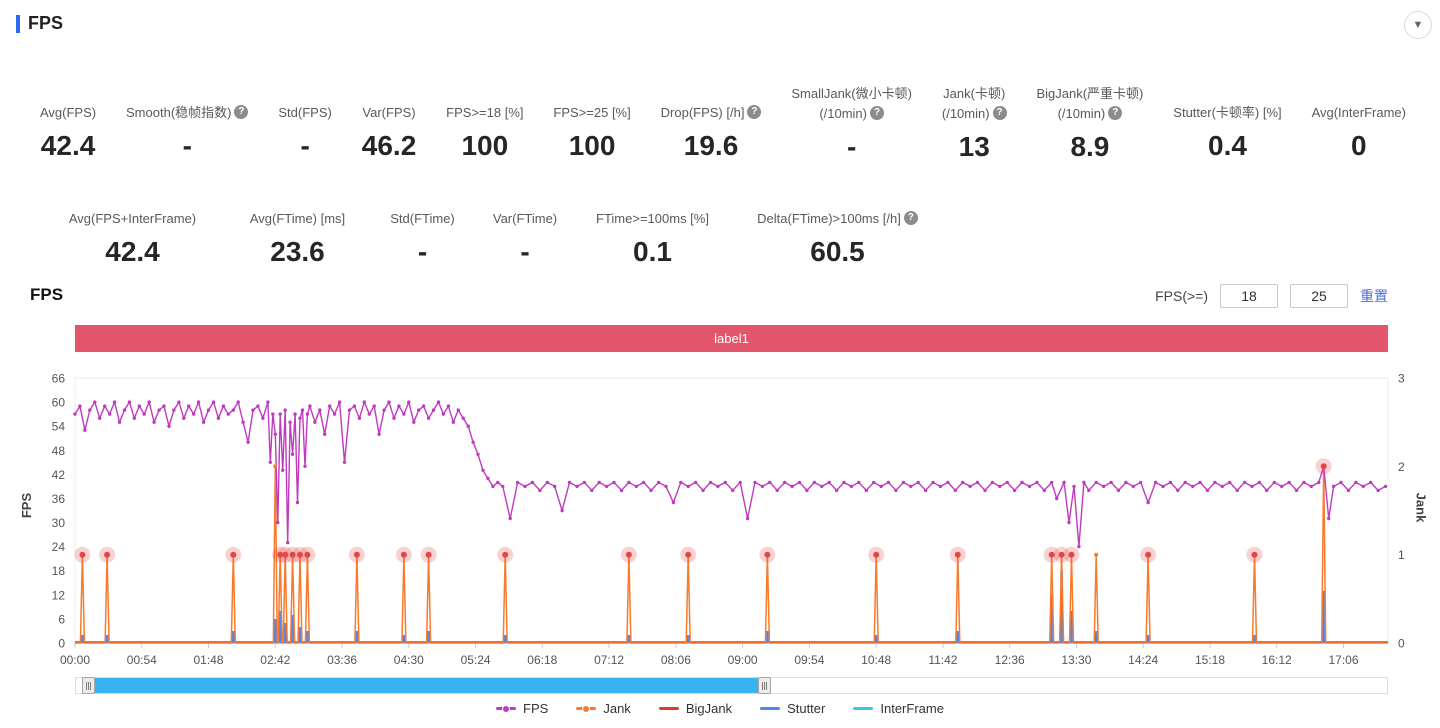 Image resolution: width=1440 pixels, height=728 pixels. What do you see at coordinates (837, 251) in the screenshot?
I see `metric-value: 60.5` at bounding box center [837, 251].